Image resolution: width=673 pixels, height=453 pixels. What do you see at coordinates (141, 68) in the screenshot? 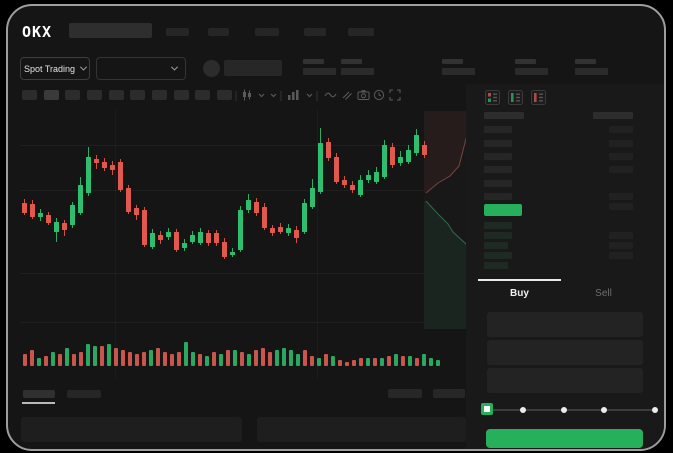
I see `pair-selector-dropdown` at bounding box center [141, 68].